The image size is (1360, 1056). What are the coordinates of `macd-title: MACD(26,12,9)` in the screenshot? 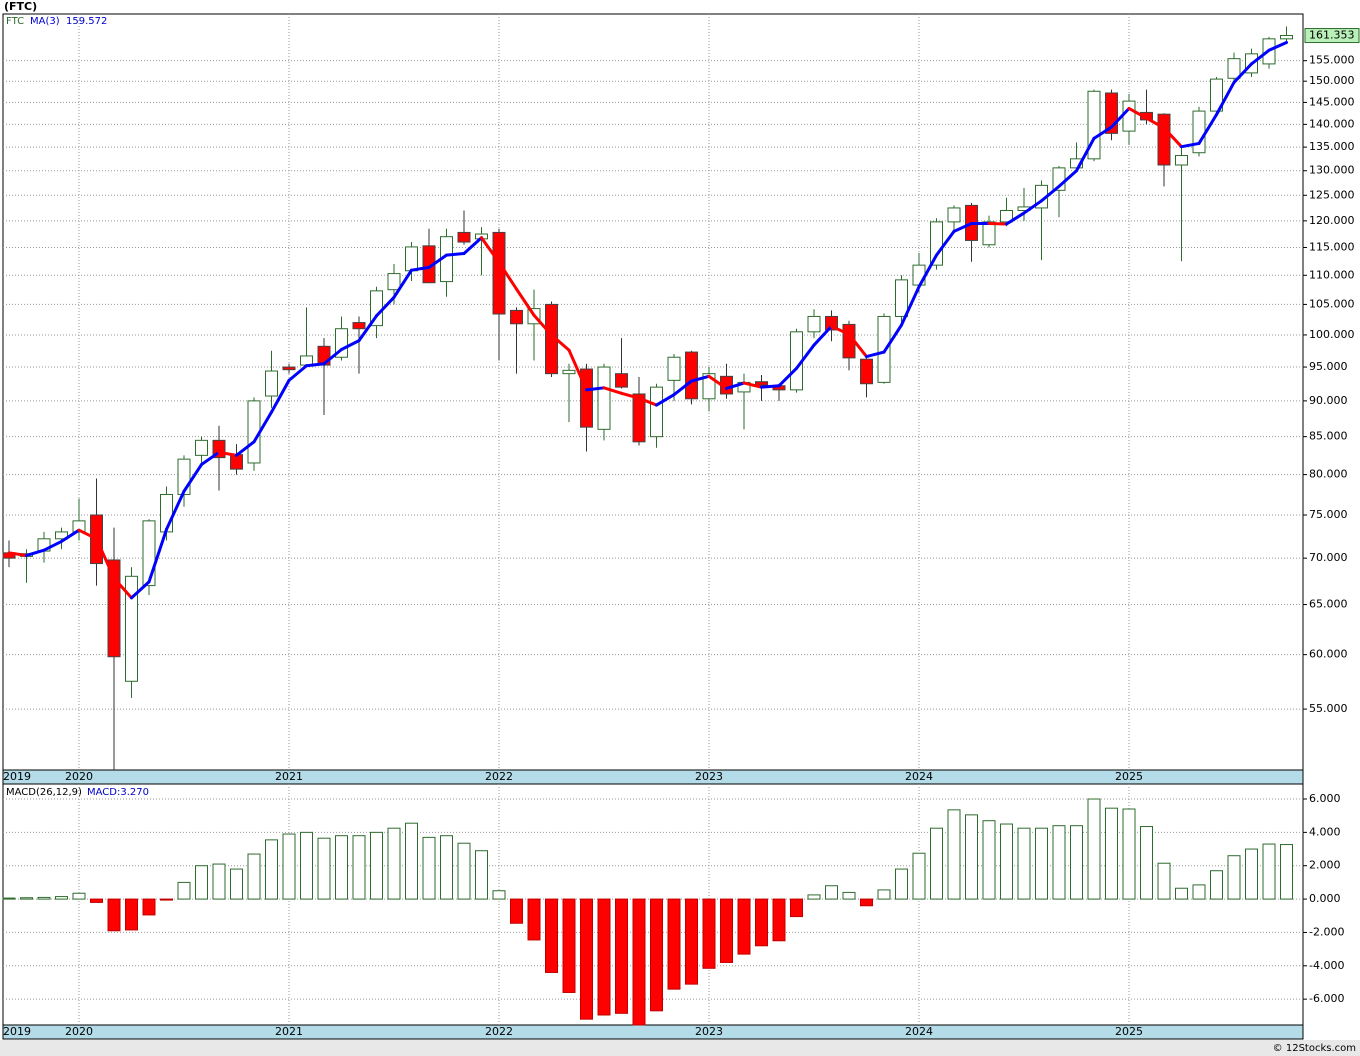 It's located at (44, 792).